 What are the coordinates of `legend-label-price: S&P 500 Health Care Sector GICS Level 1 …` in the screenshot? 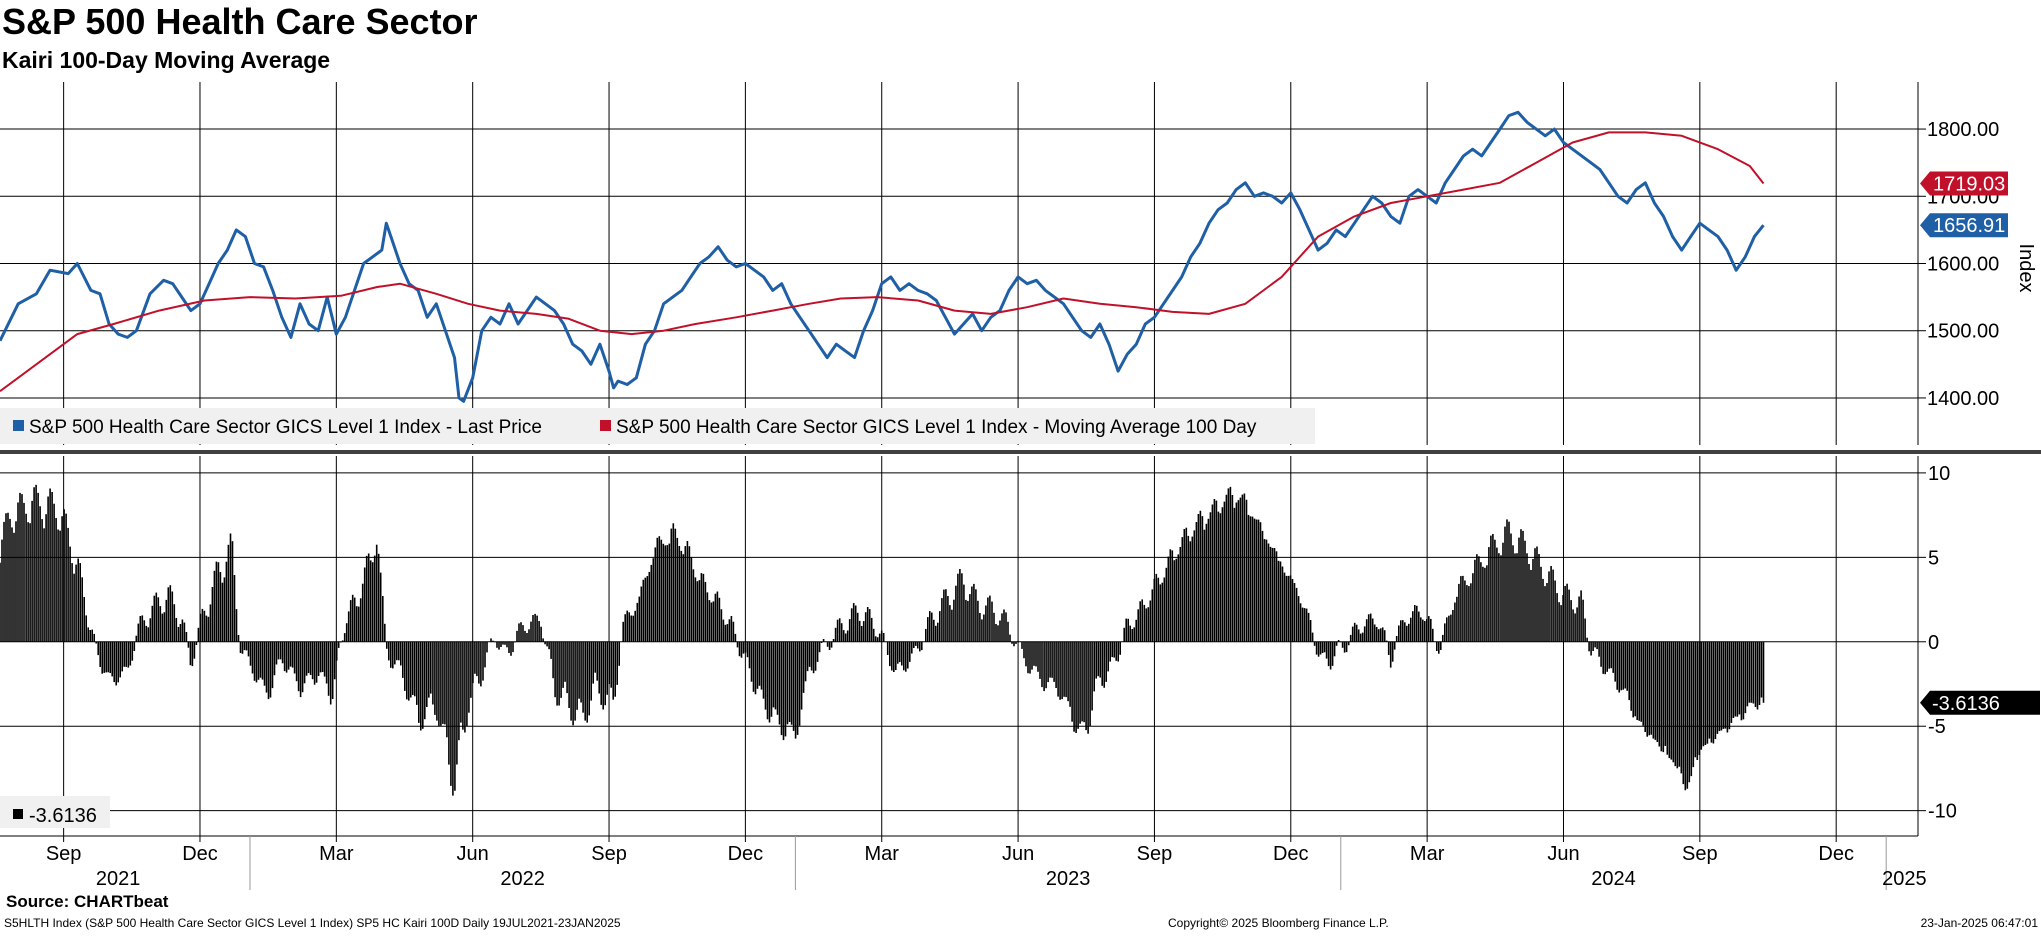 It's located at (285, 427).